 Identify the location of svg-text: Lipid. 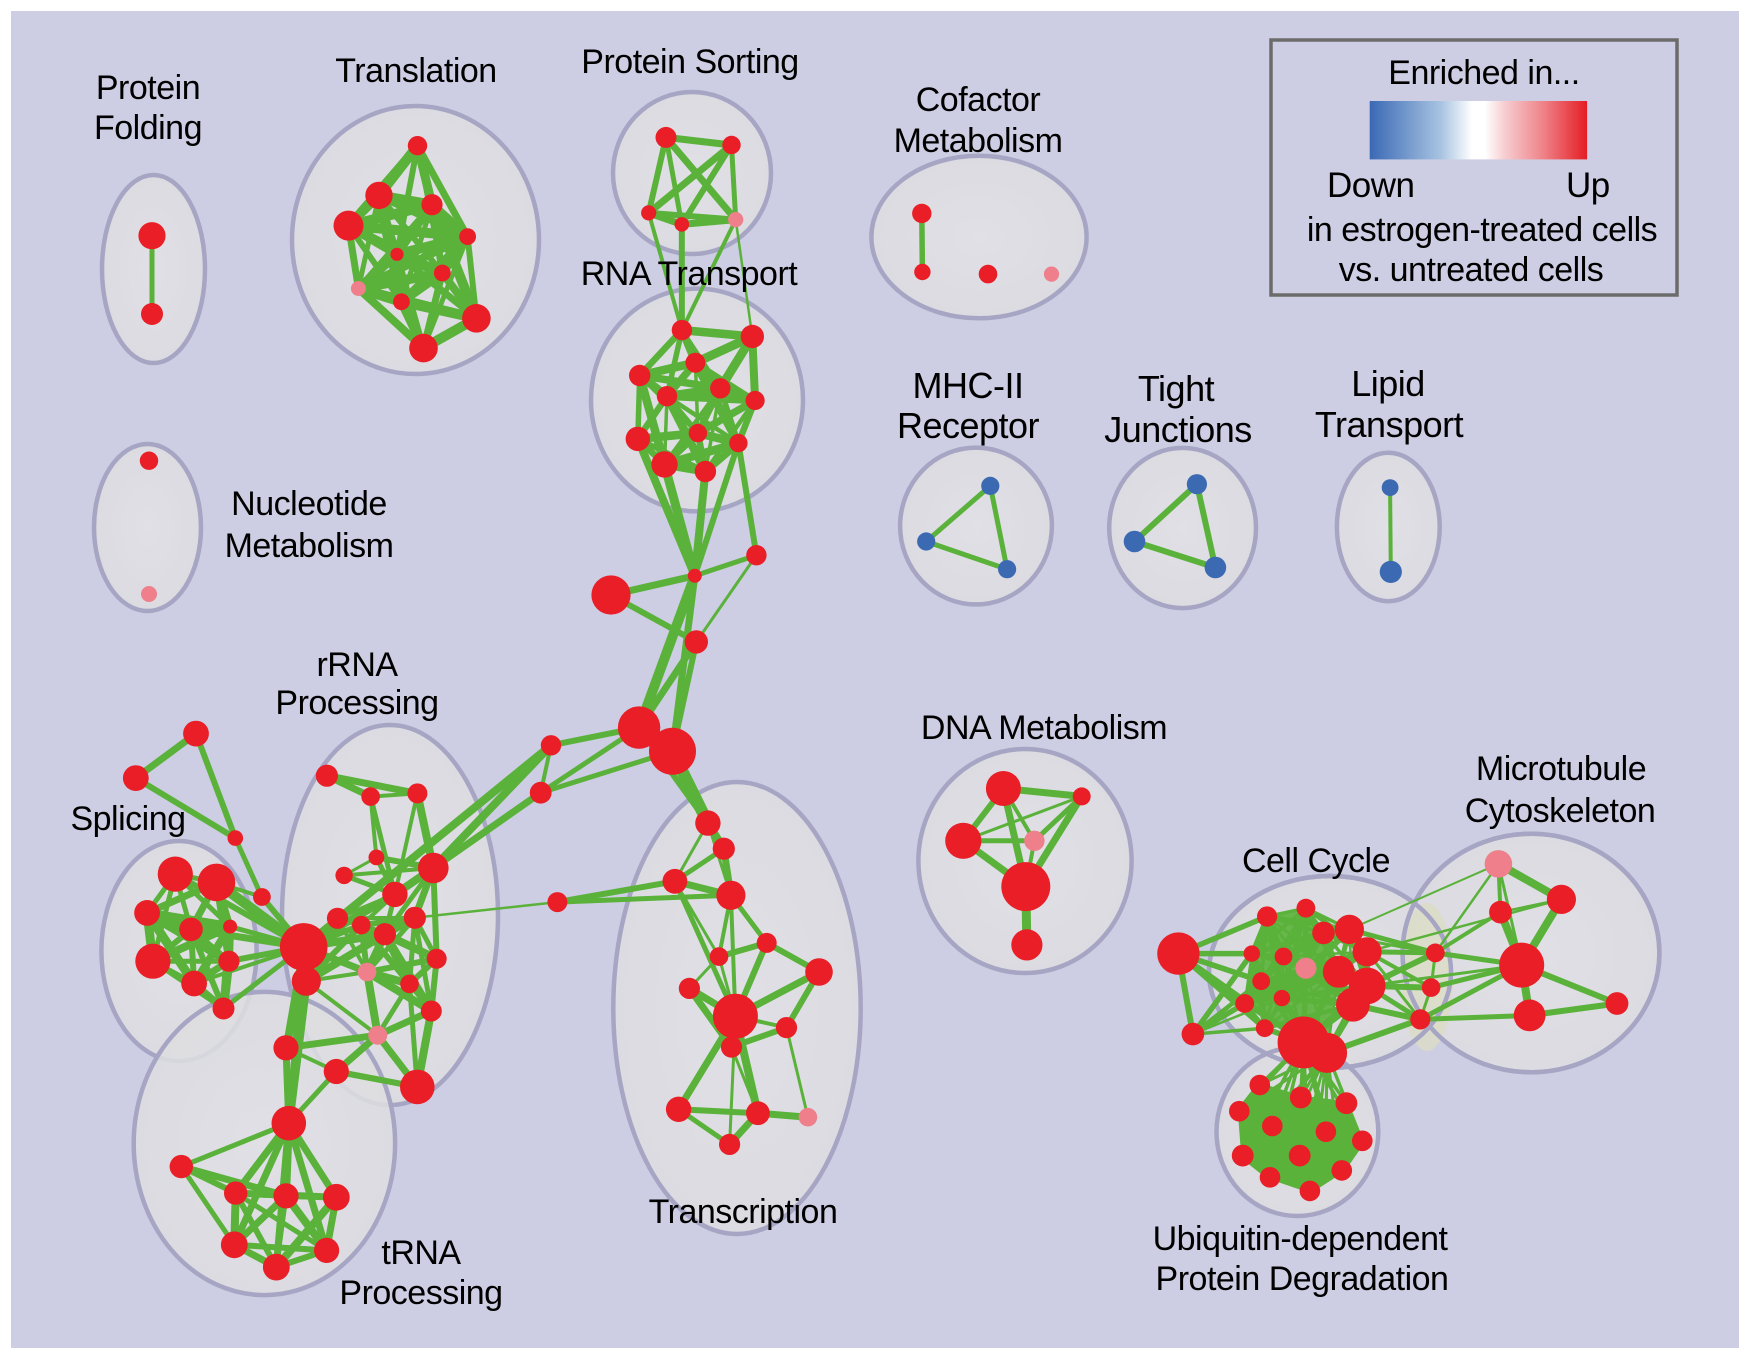
(1388, 383).